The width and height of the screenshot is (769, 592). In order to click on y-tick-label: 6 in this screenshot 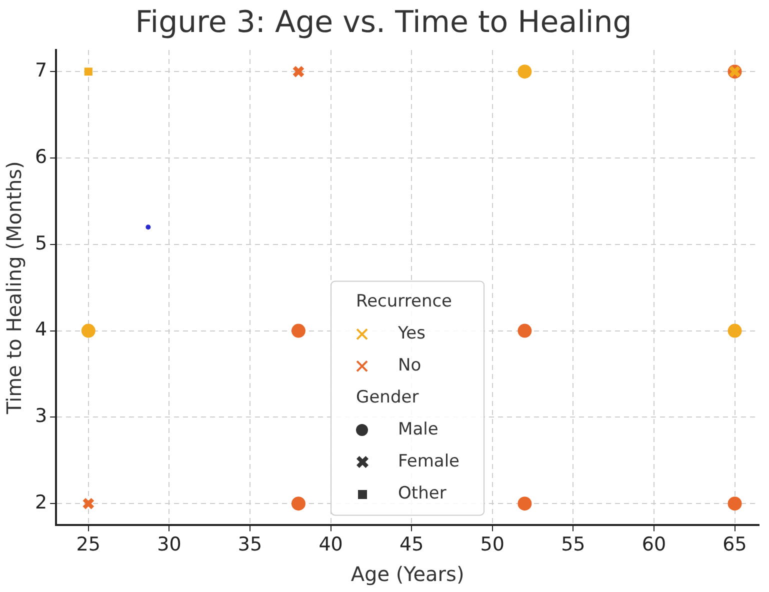, I will do `click(41, 157)`.